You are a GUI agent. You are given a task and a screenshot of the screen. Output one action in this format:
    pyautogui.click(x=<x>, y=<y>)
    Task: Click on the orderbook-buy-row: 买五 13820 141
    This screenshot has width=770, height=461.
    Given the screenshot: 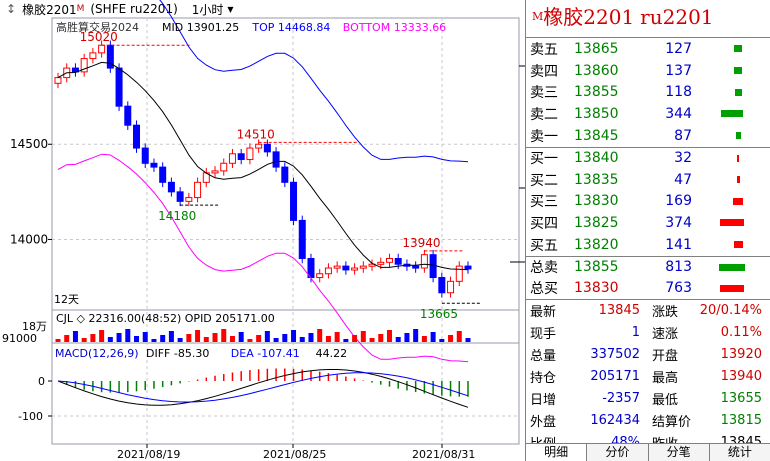 What is the action you would take?
    pyautogui.click(x=648, y=245)
    